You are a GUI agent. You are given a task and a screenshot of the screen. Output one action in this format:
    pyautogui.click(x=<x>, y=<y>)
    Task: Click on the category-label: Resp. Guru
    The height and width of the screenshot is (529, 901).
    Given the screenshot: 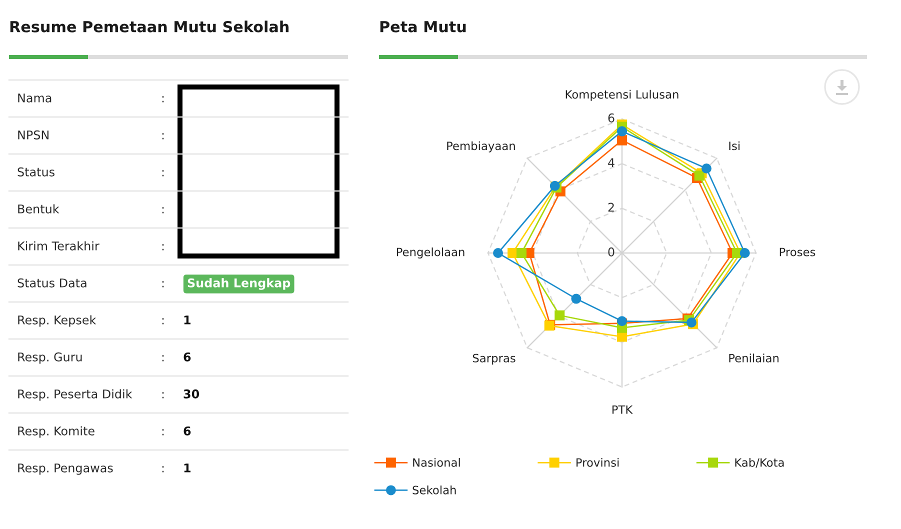 What is the action you would take?
    pyautogui.click(x=50, y=358)
    